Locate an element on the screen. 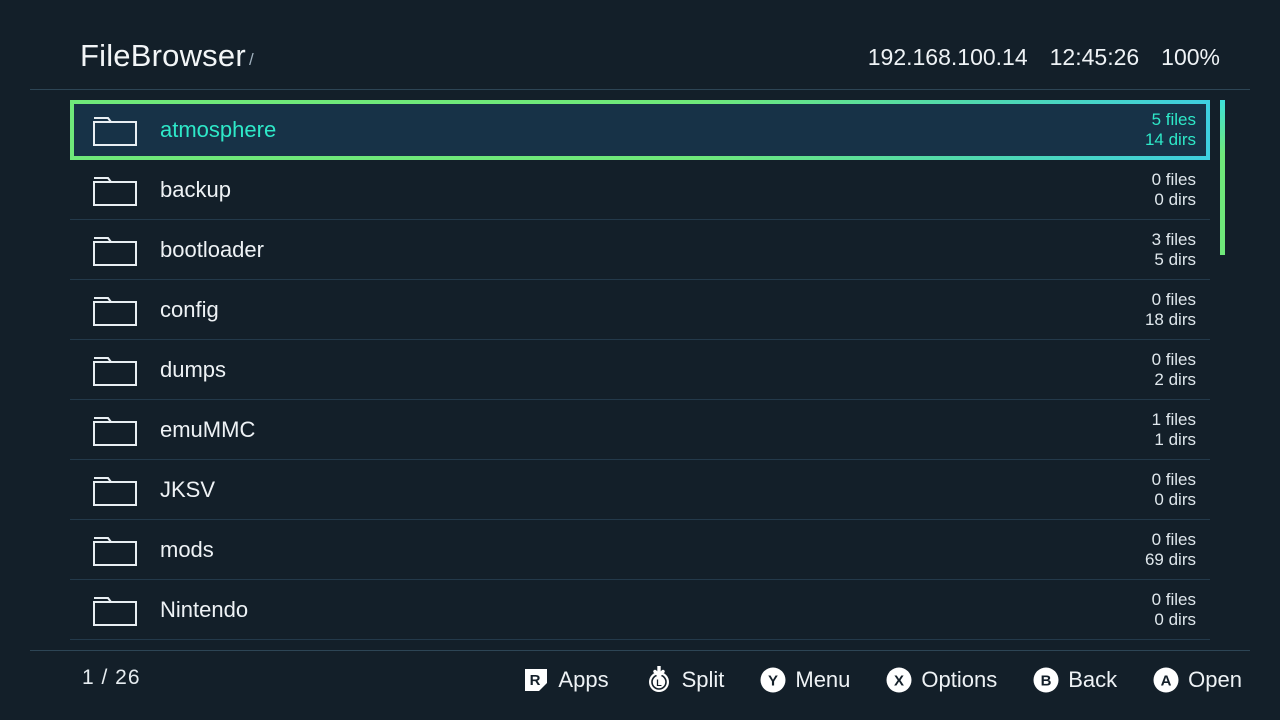 The image size is (1280, 720). action-hint-options: X Options is located at coordinates (941, 680).